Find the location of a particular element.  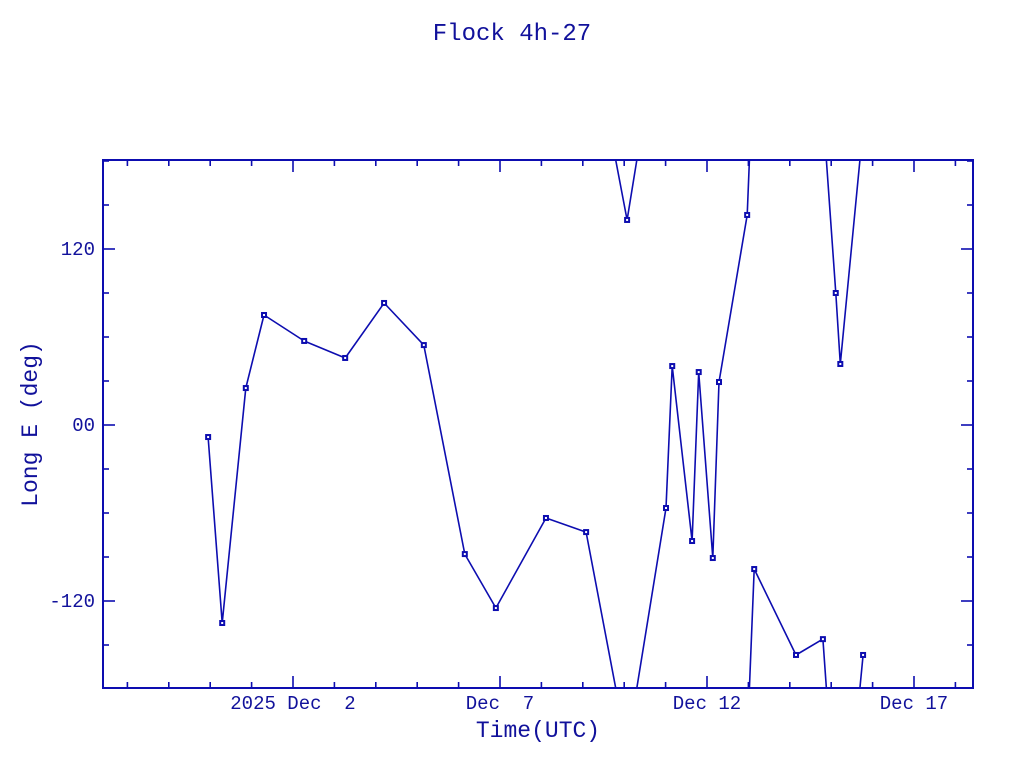

y-tick-label: 00 is located at coordinates (83, 426).